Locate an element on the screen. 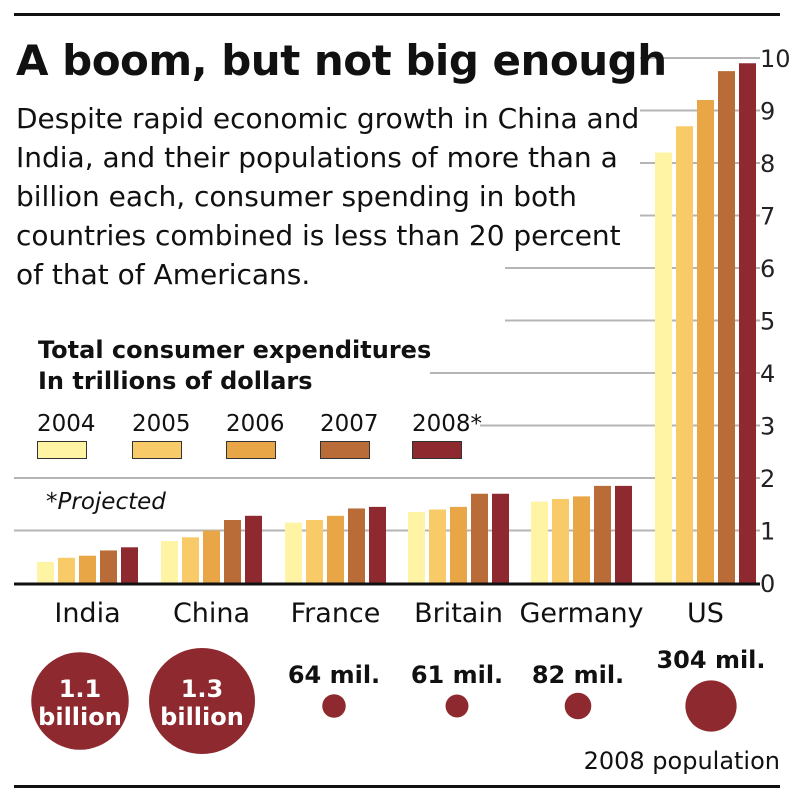  y-tick-label: 6 is located at coordinates (767, 269).